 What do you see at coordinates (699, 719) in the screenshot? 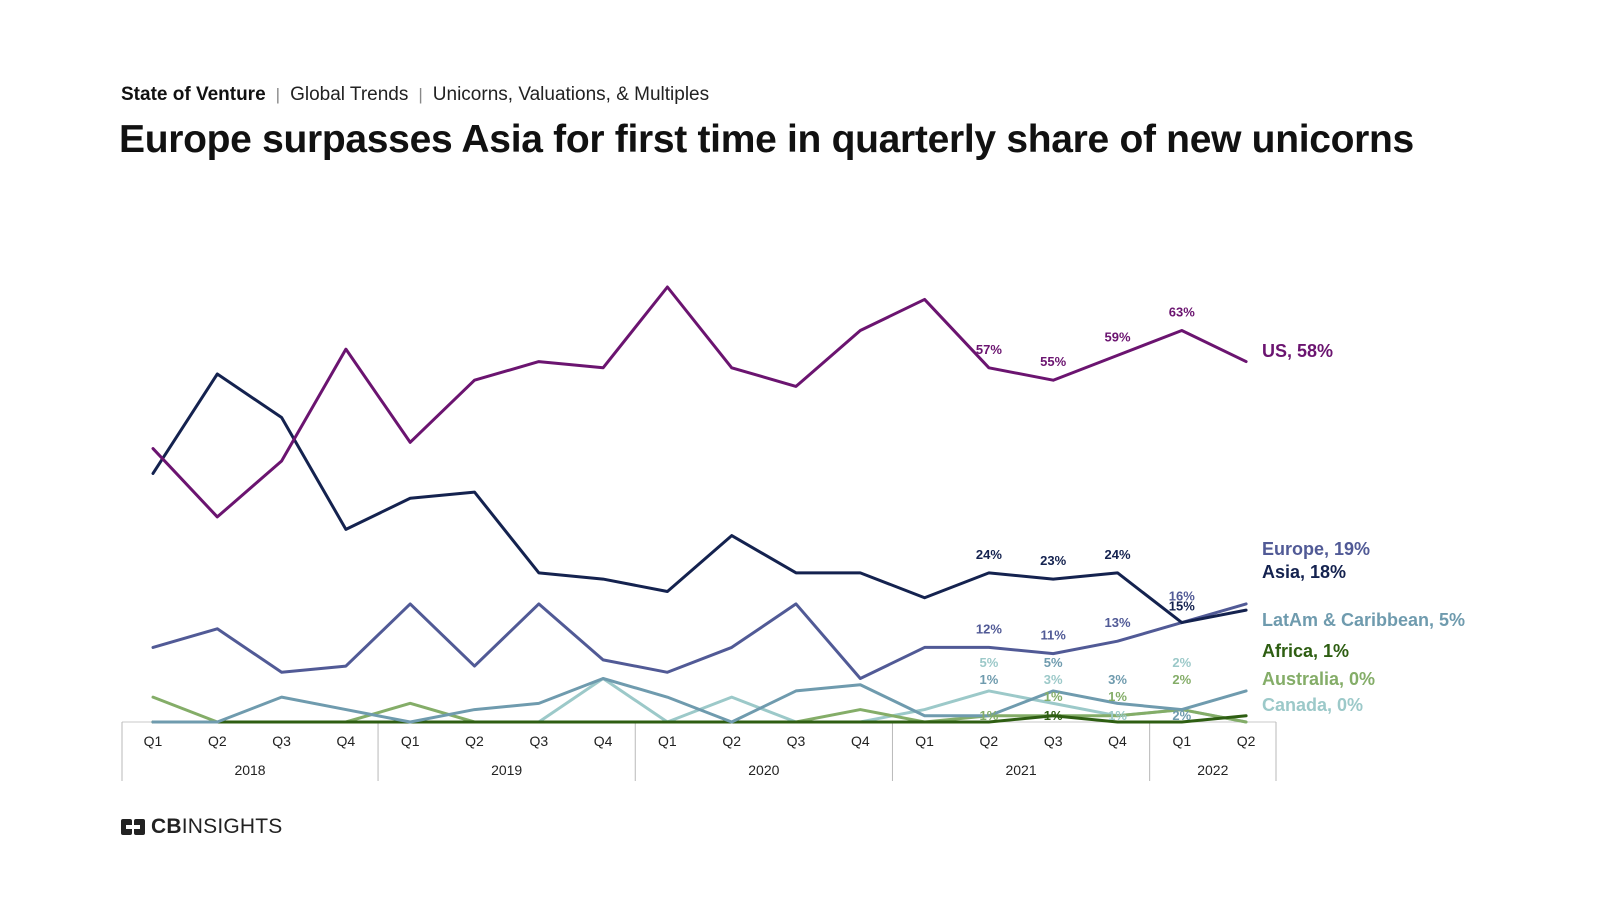
I see `series-line-africa` at bounding box center [699, 719].